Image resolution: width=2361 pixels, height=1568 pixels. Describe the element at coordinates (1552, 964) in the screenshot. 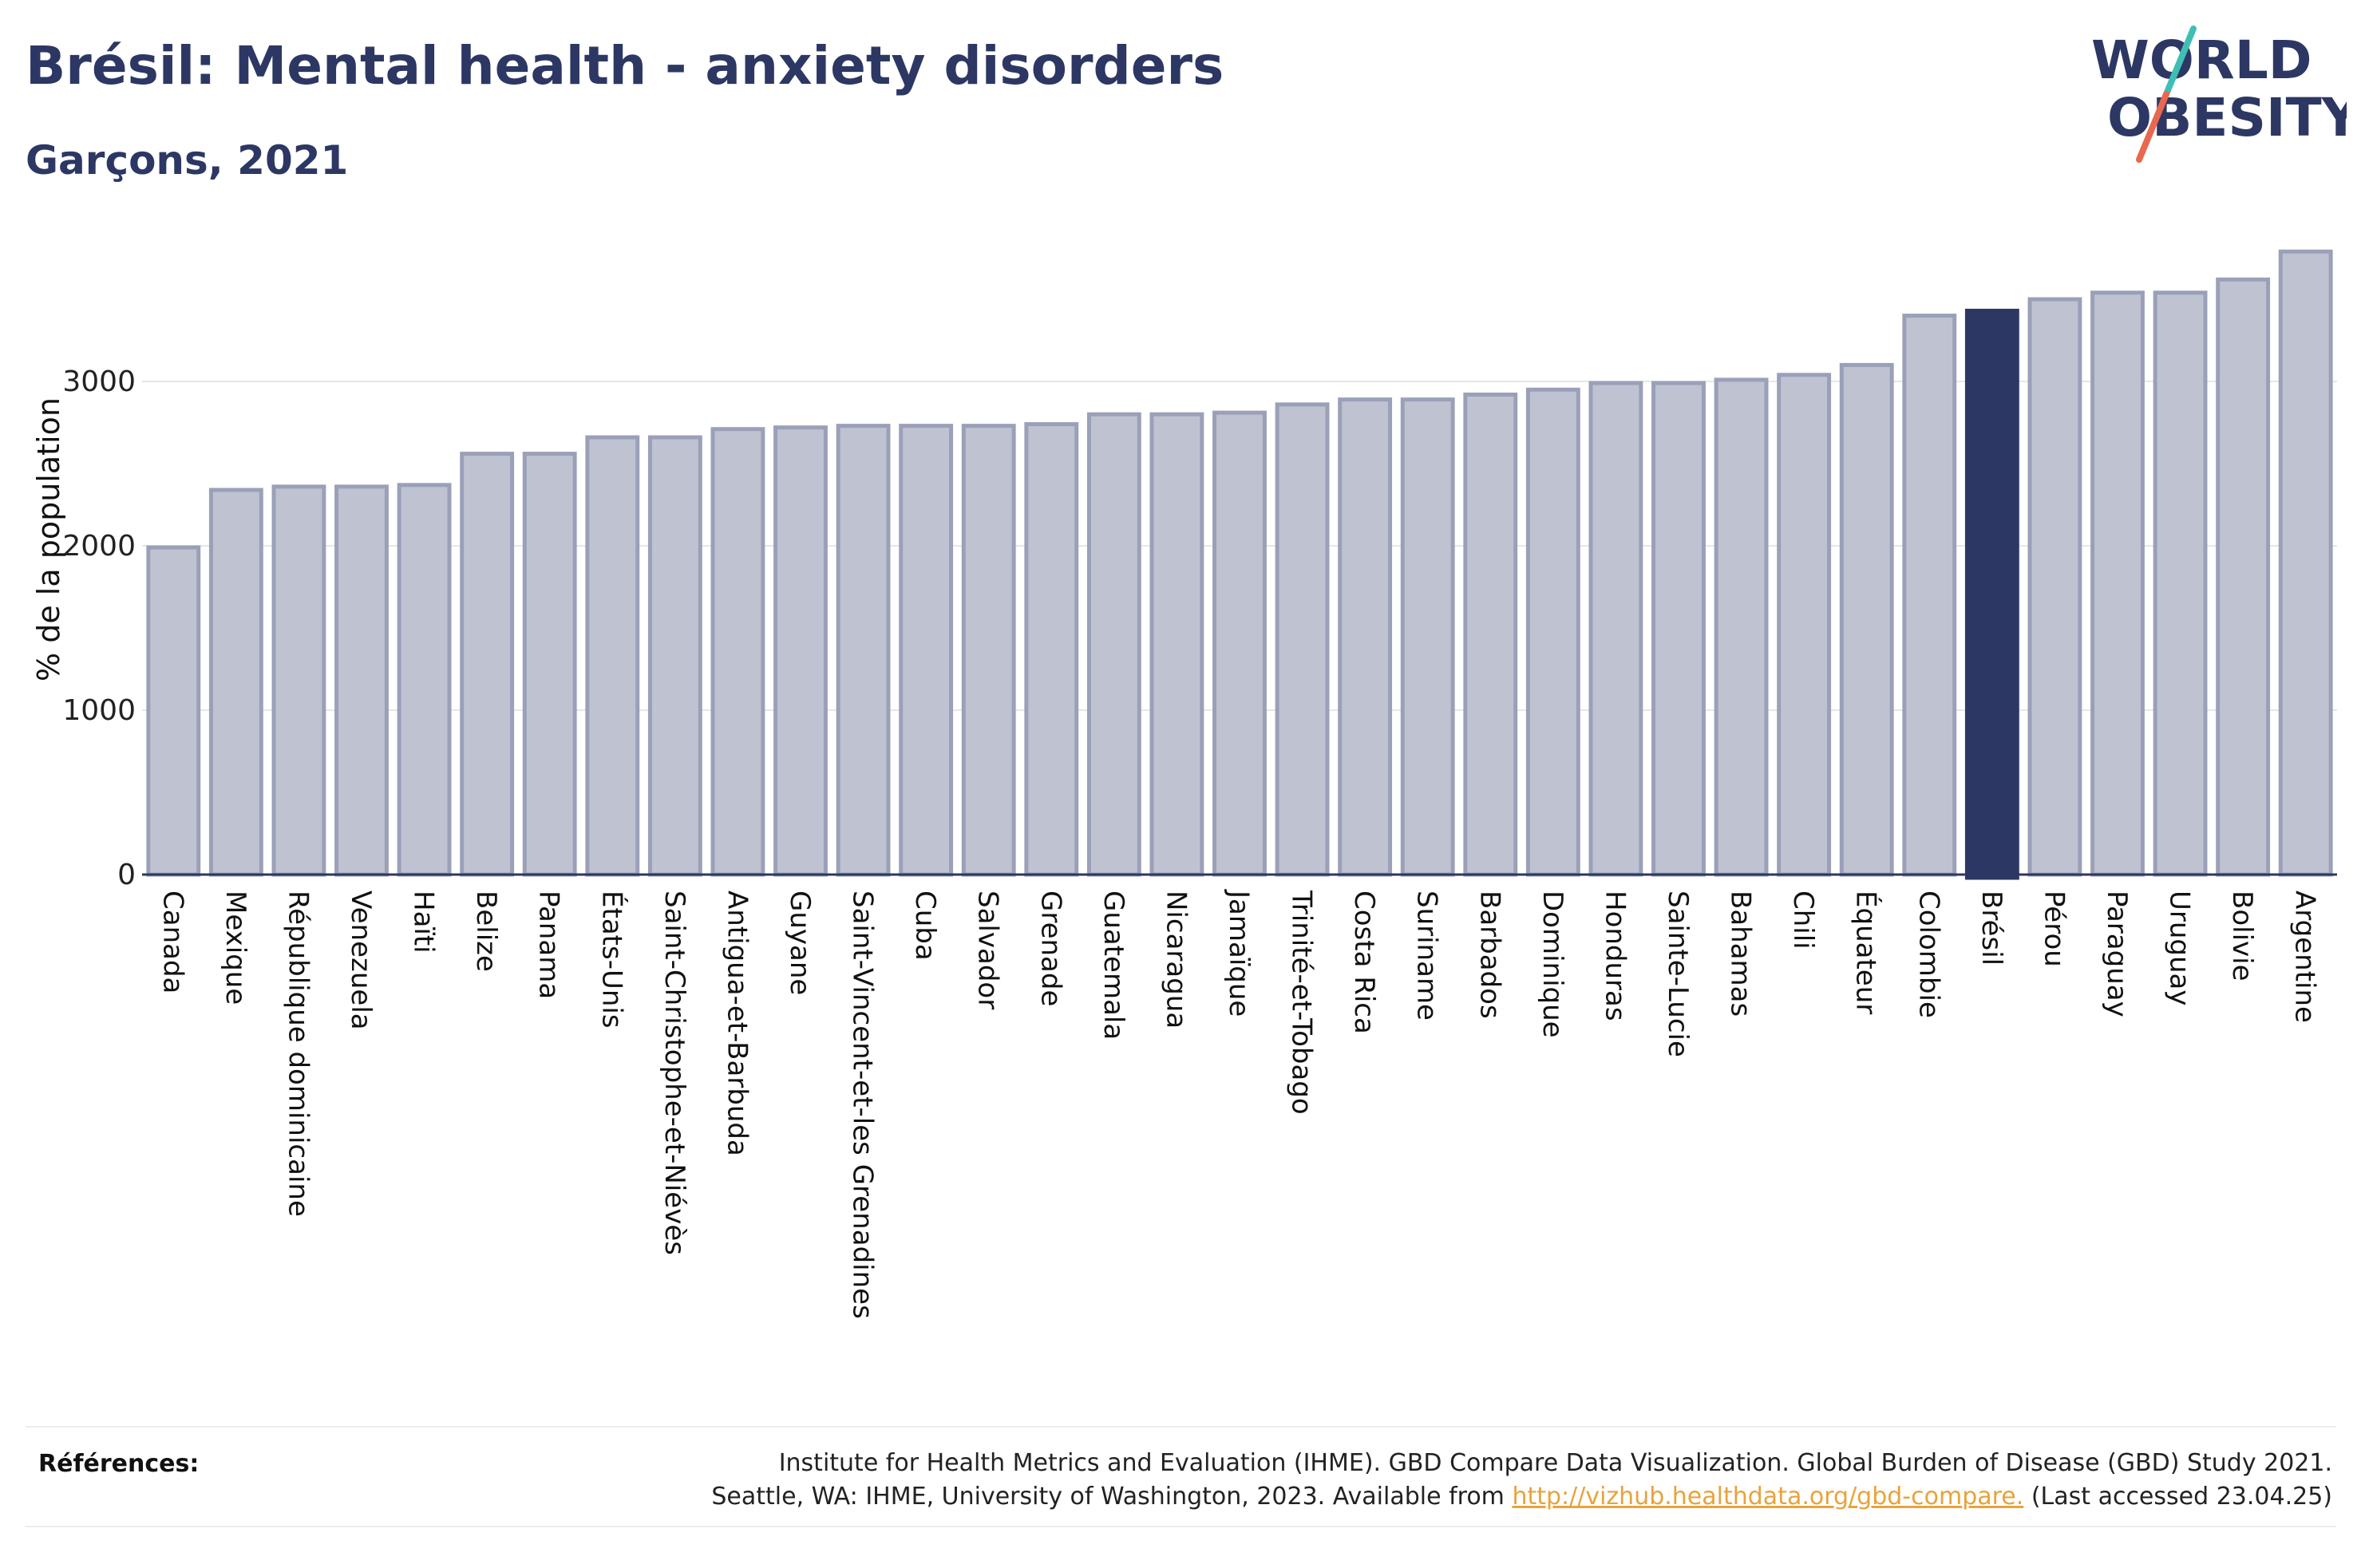

I see `x-tick-label: Dominique` at that location.